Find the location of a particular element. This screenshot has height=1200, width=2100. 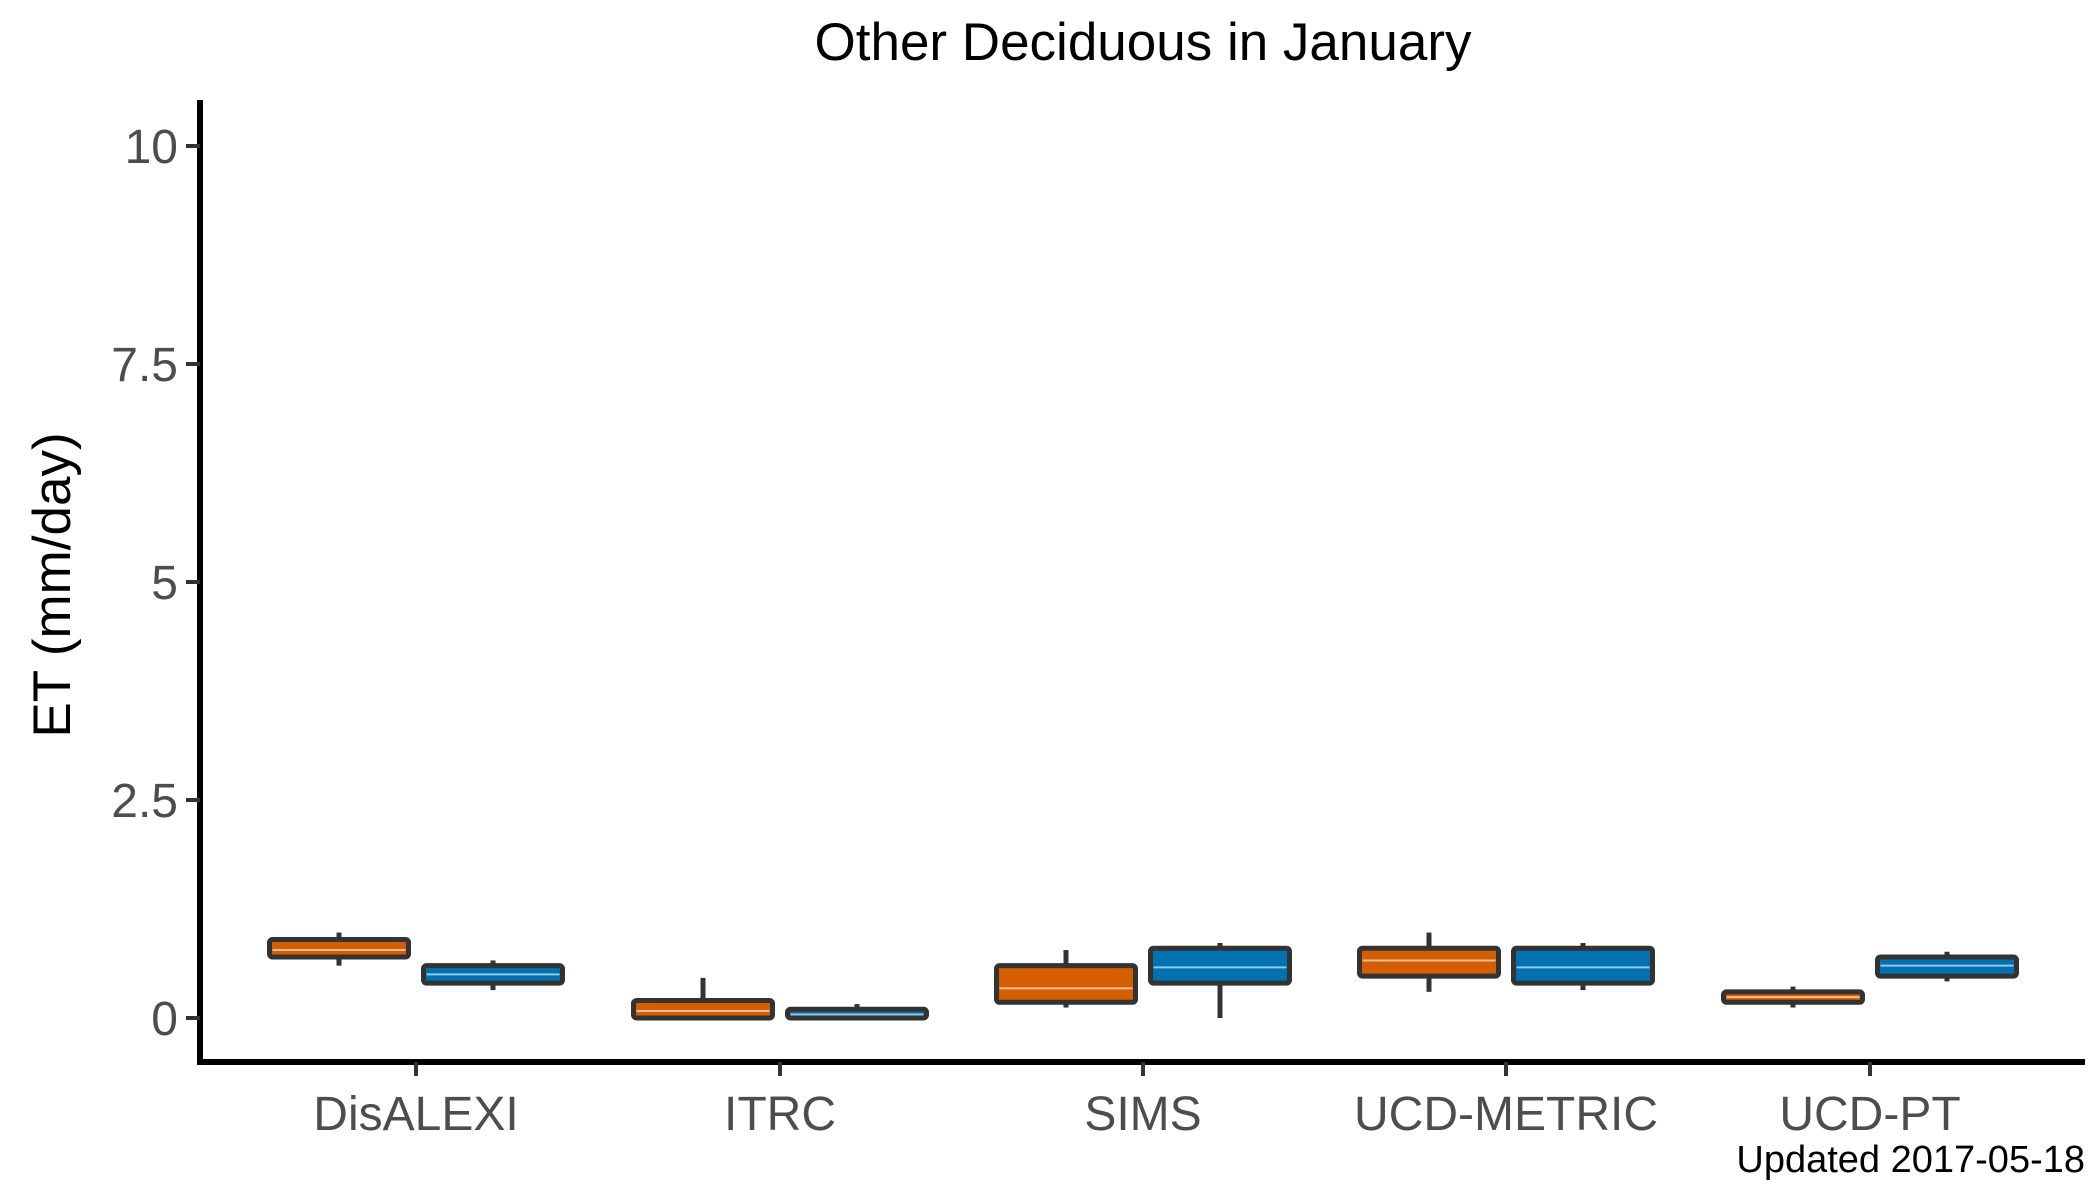

x-tick-label: DisALEXI is located at coordinates (415, 1114).